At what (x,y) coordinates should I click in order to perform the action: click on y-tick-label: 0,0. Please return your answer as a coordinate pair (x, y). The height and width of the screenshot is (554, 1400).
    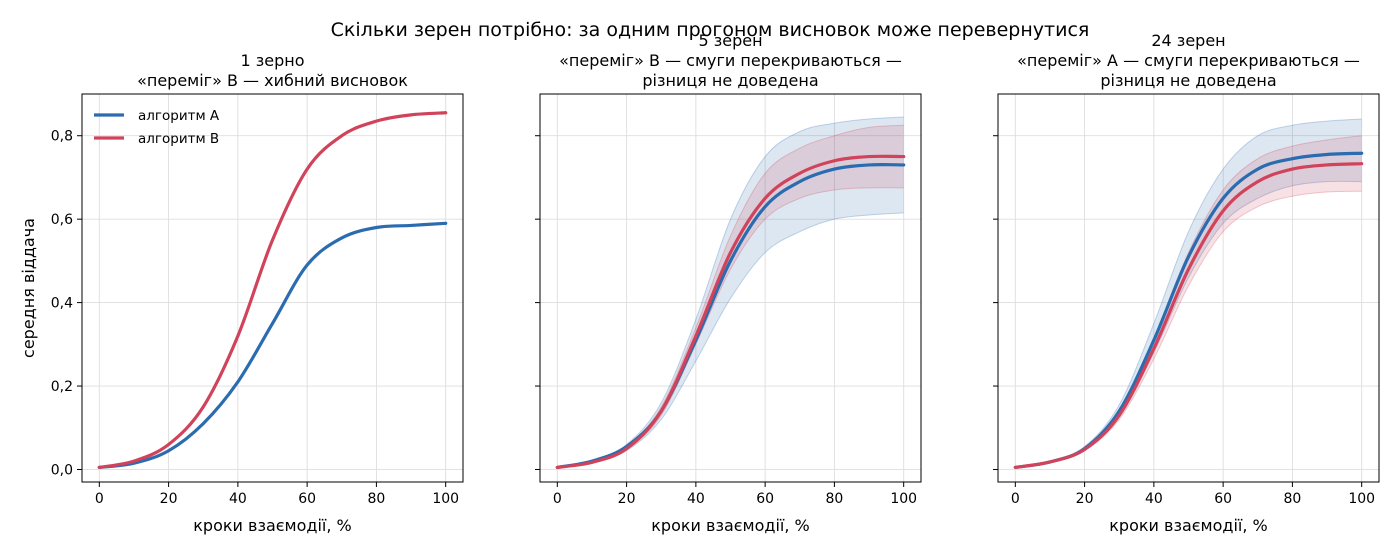
    Looking at the image, I should click on (62, 470).